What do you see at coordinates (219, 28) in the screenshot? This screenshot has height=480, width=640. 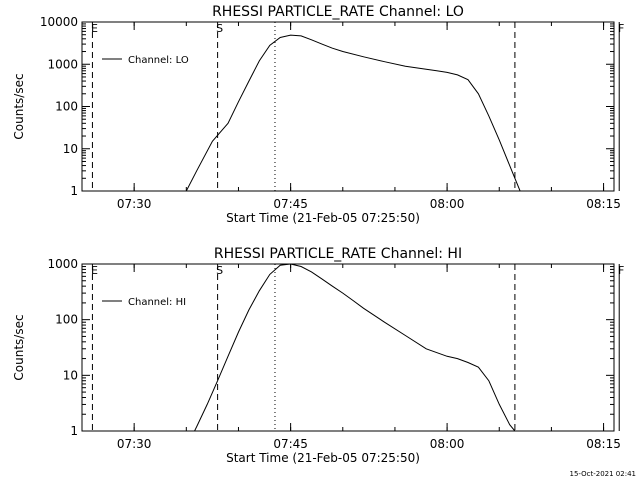 I see `panel1-event-label-1: S` at bounding box center [219, 28].